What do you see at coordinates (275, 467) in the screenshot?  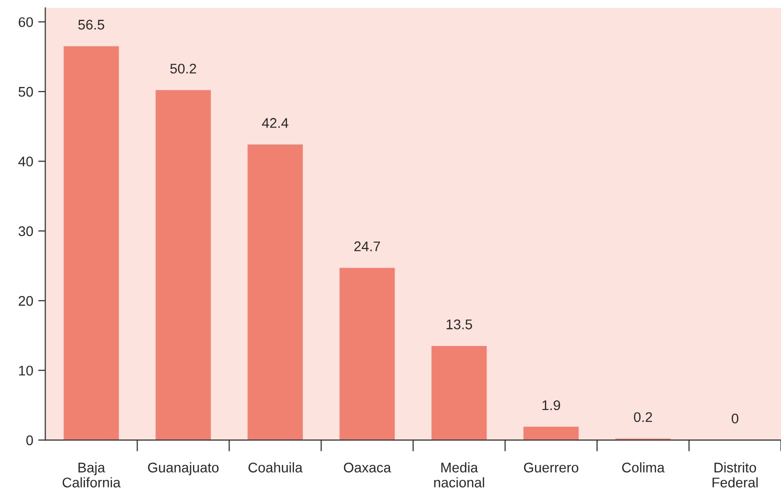 I see `x-tick-label: Coahuila` at bounding box center [275, 467].